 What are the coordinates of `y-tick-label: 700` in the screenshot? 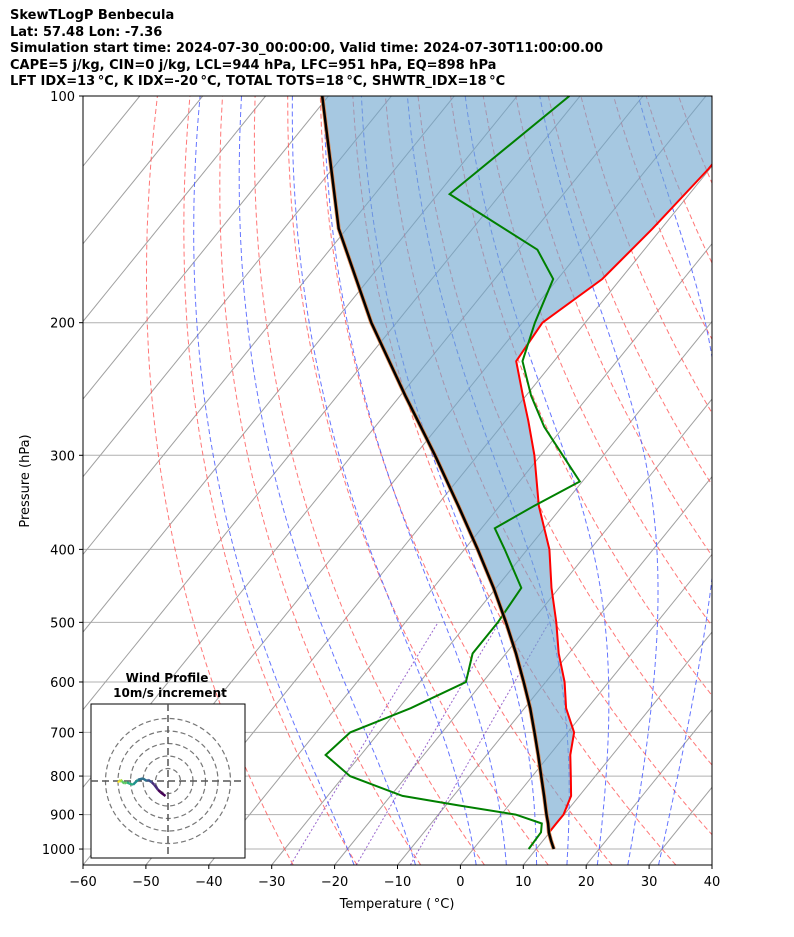 It's located at (62, 733).